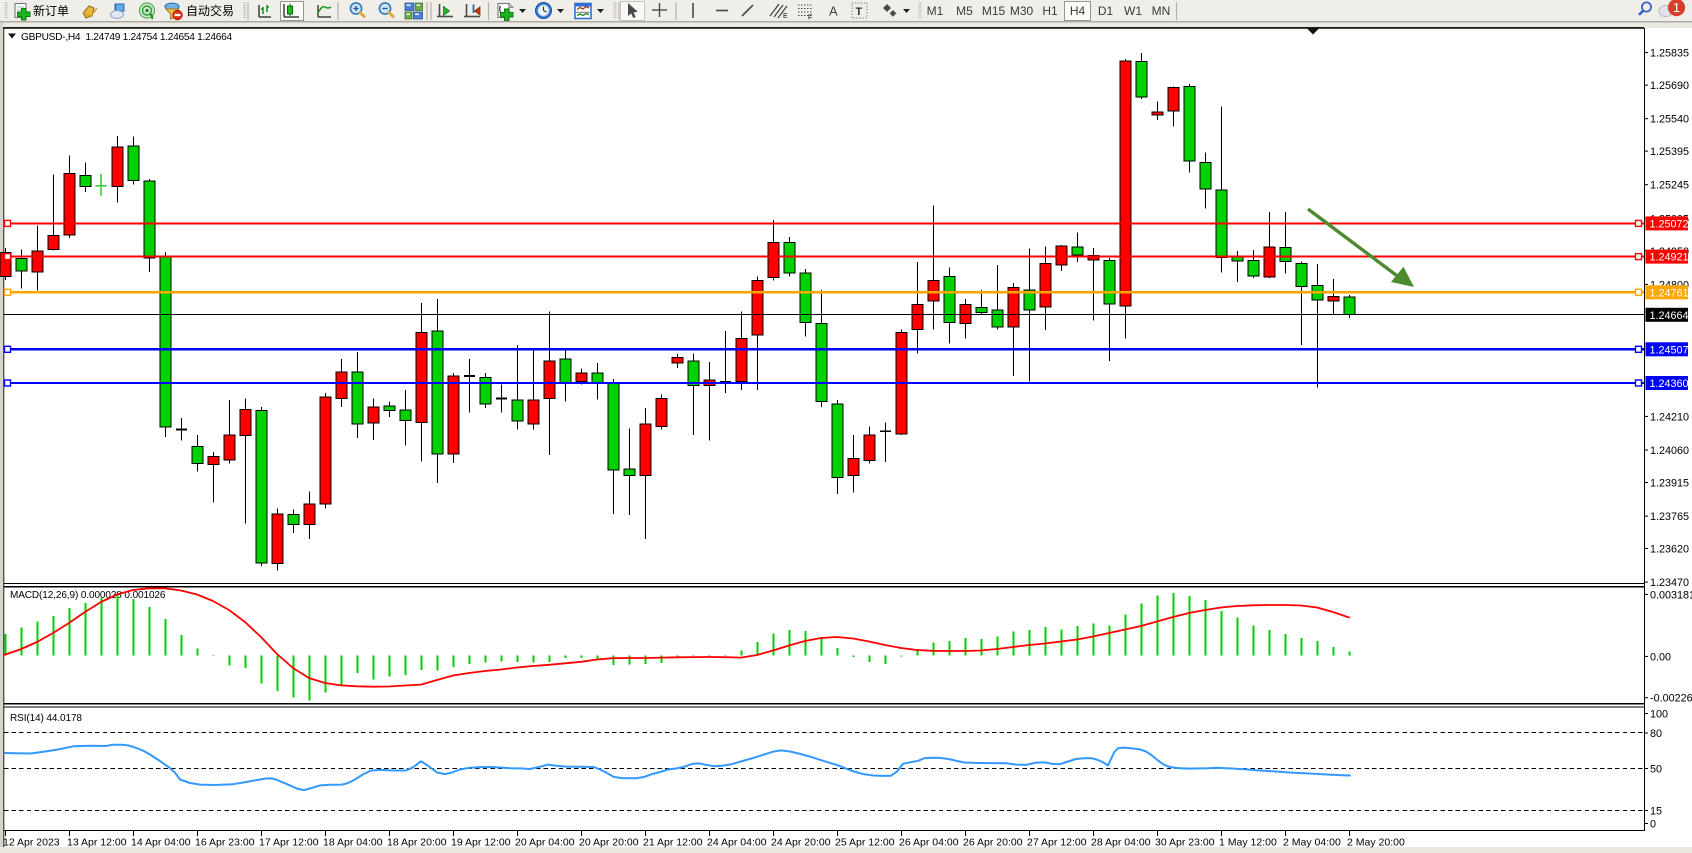 The width and height of the screenshot is (1692, 853). What do you see at coordinates (1656, 770) in the screenshot?
I see `svg-text: 50` at bounding box center [1656, 770].